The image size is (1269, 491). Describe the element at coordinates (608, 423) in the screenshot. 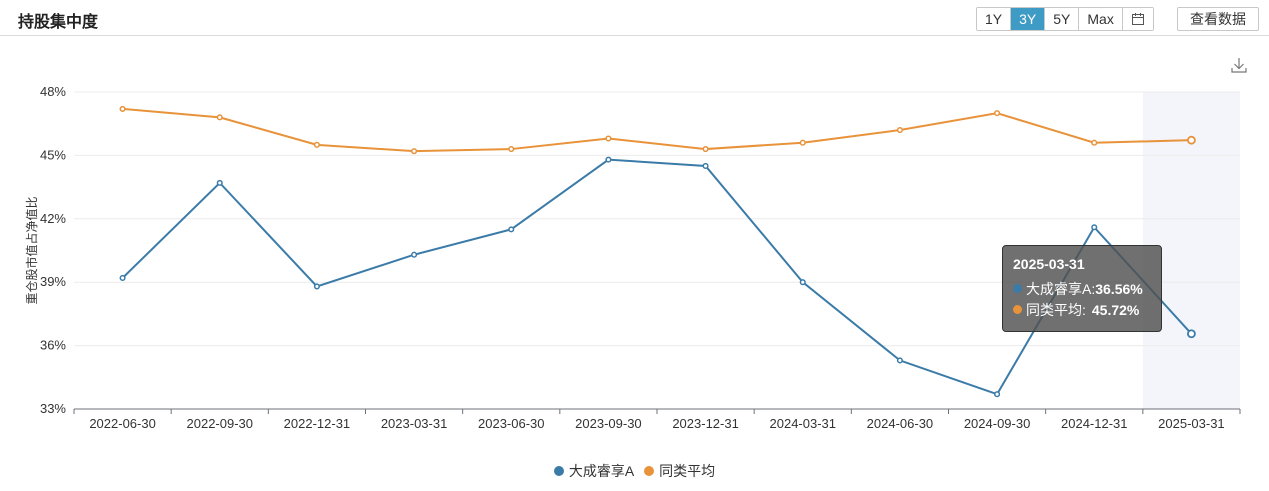

I see `x-tick-label: 2023-09-30` at that location.